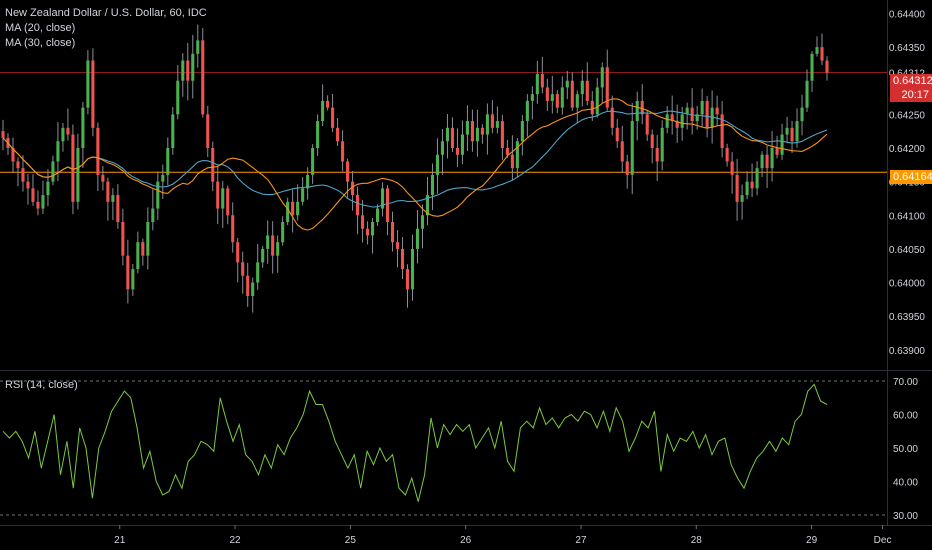 The image size is (932, 550). I want to click on ma20-legend: MA (20, close), so click(40, 28).